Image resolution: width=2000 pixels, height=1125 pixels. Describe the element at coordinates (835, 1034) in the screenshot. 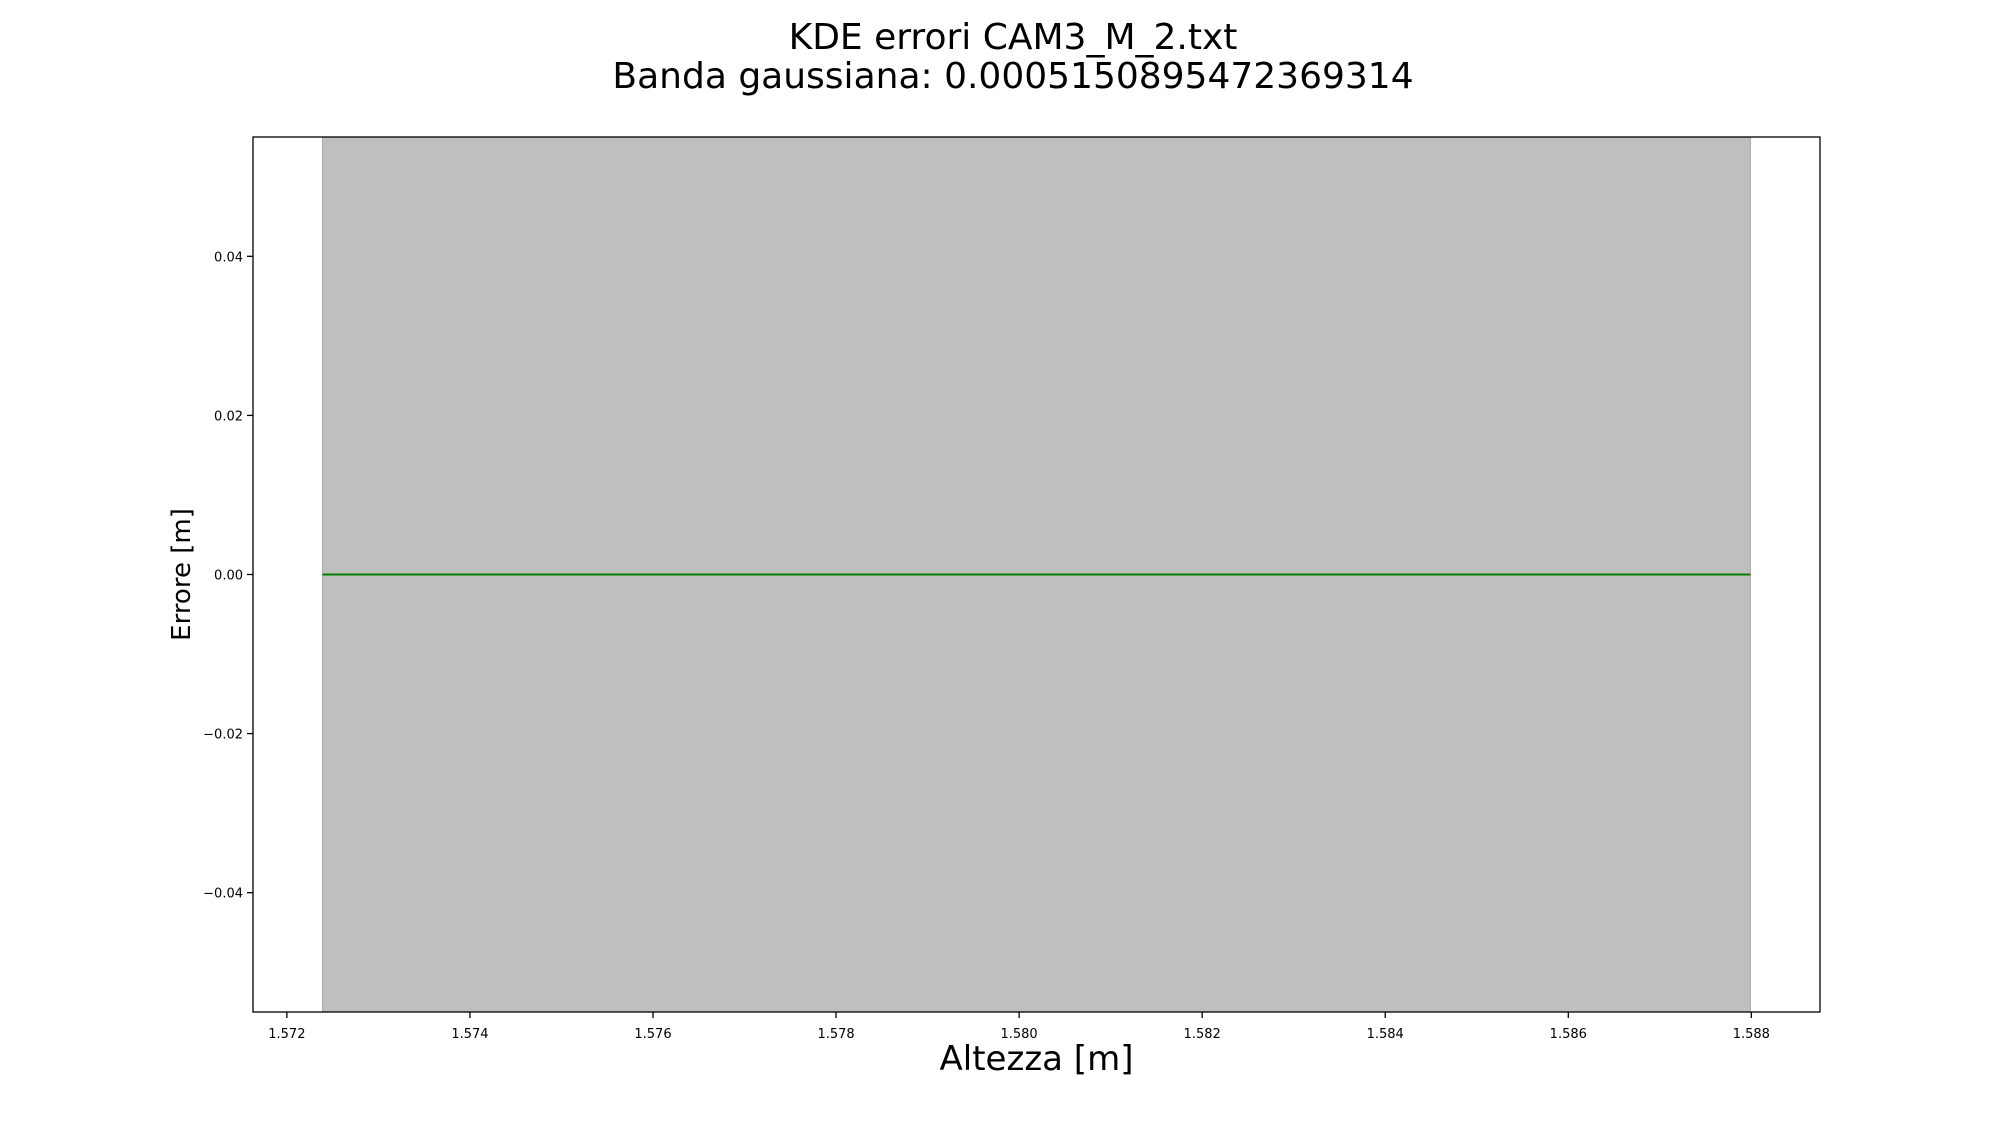

I see `x-tick-label: 1.578` at that location.